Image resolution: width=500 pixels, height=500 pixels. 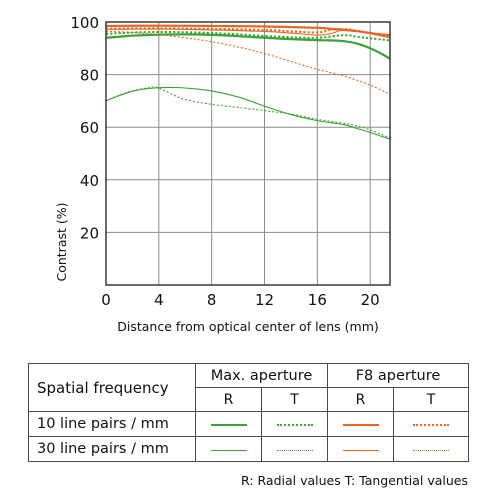 What do you see at coordinates (228, 399) in the screenshot?
I see `max-aperture-radial-header: R` at bounding box center [228, 399].